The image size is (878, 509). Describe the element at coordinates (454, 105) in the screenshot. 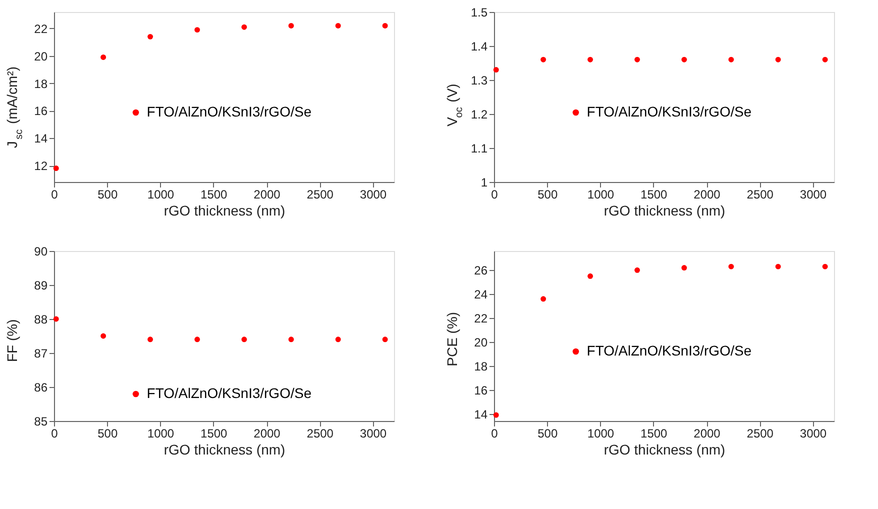

I see `y-axis-title: Voc (V)` at that location.